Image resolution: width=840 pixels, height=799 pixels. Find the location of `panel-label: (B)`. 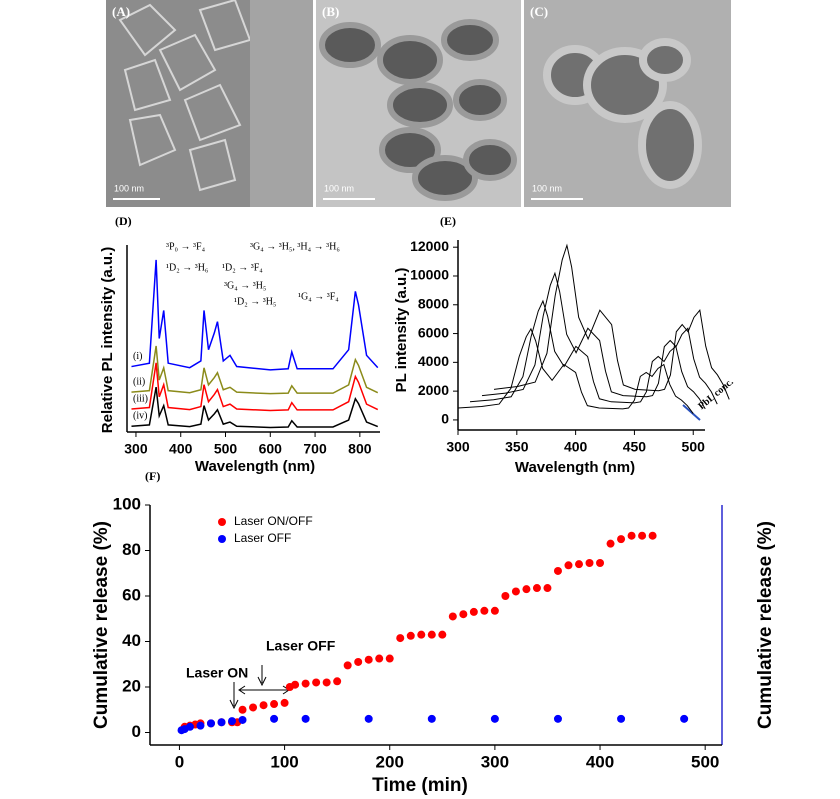

panel-label: (B) is located at coordinates (330, 11).